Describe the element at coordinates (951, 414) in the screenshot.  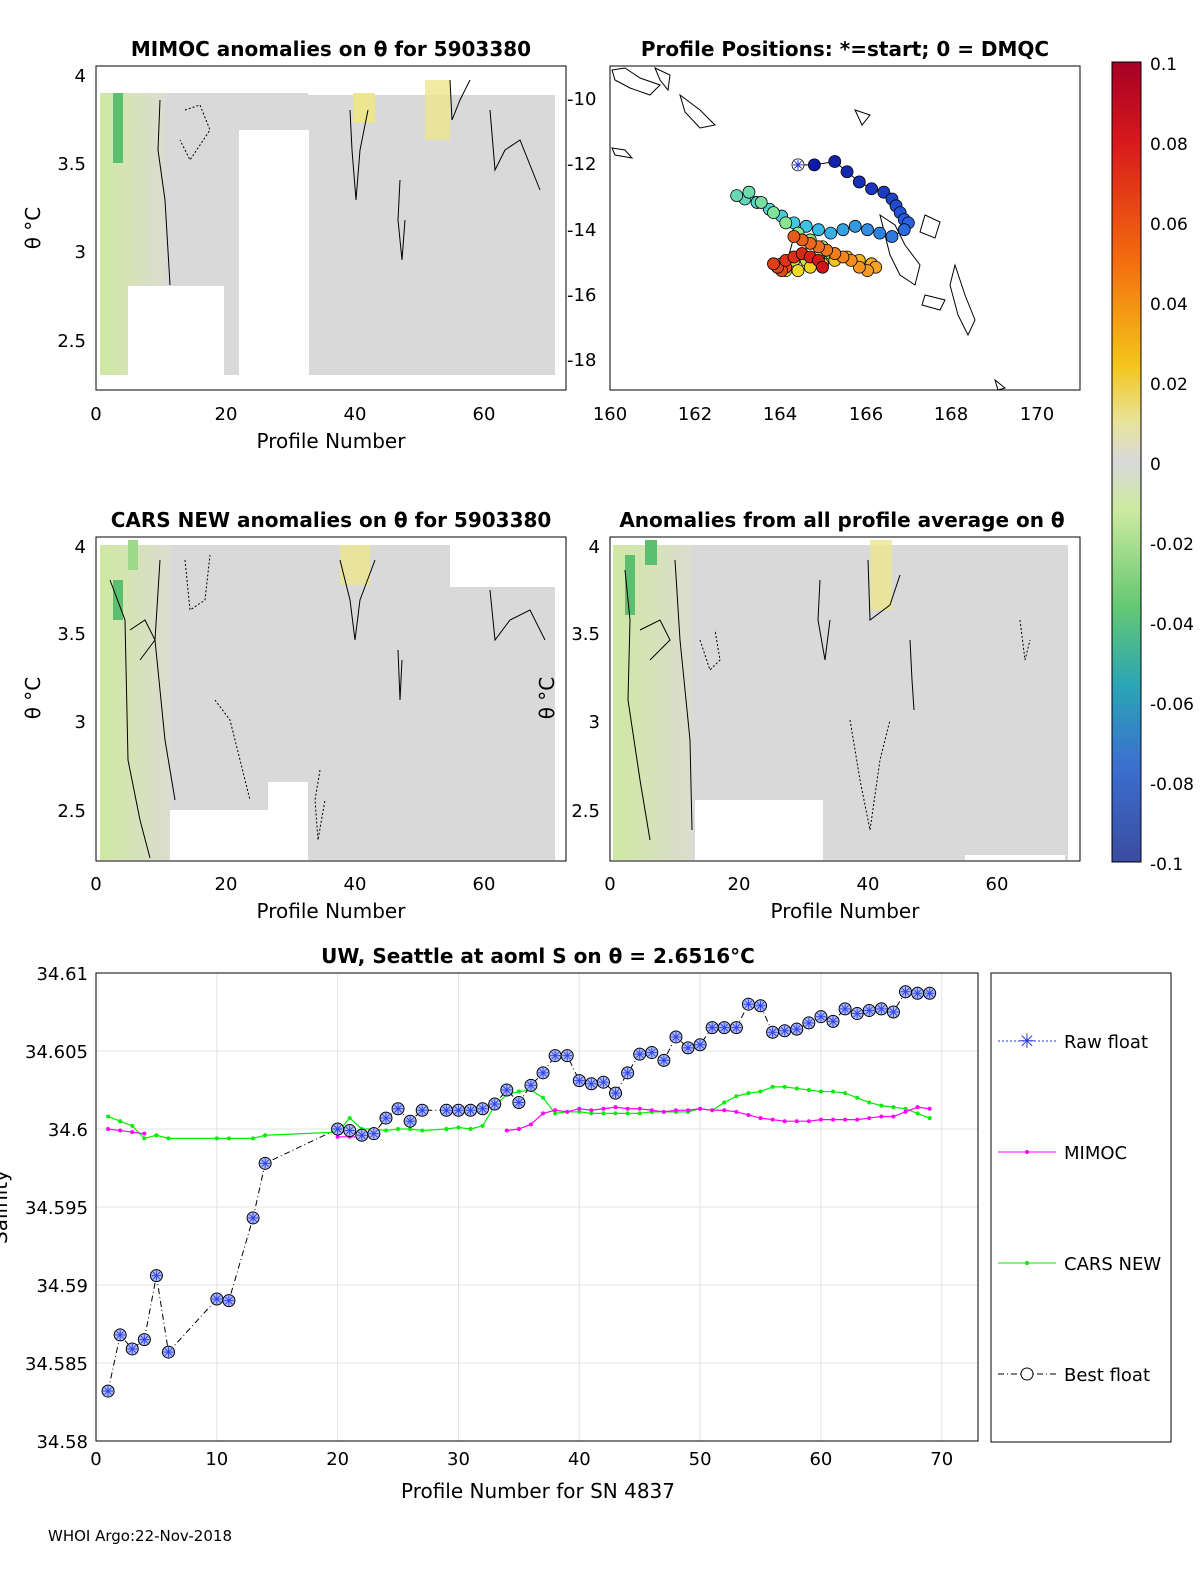
I see `positions-xtick: 168` at that location.